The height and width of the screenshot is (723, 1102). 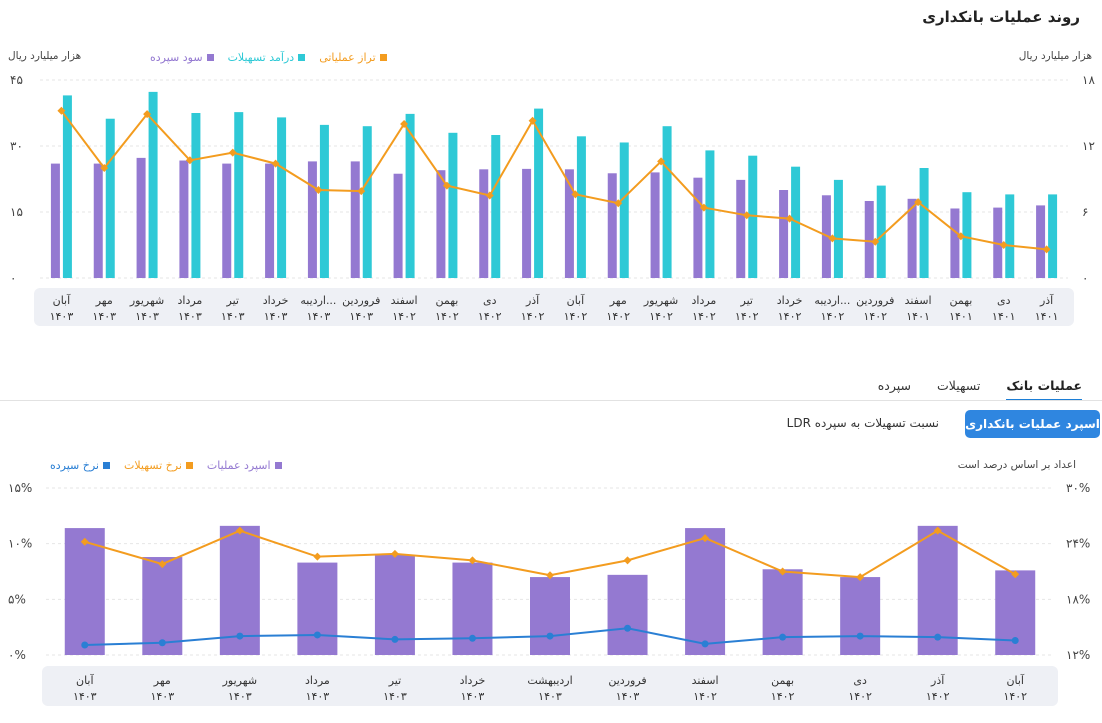 What do you see at coordinates (232, 300) in the screenshot?
I see `x-tick-month: تیر` at bounding box center [232, 300].